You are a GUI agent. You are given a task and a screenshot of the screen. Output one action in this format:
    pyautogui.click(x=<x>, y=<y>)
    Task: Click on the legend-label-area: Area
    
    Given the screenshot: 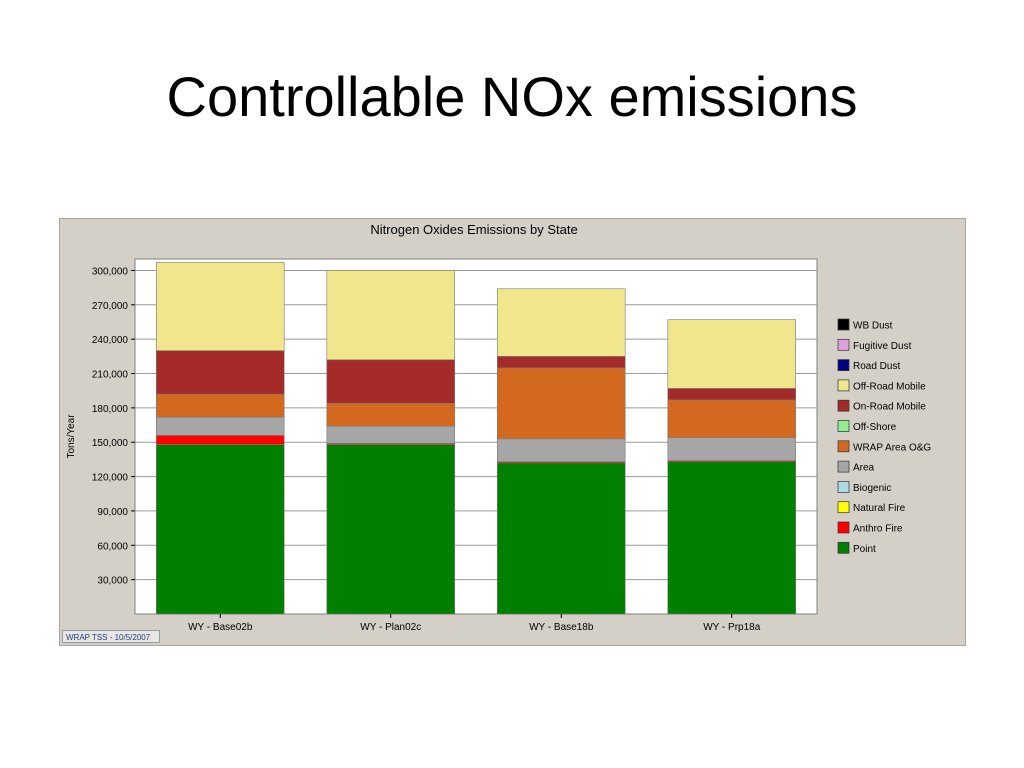 What is the action you would take?
    pyautogui.click(x=864, y=468)
    